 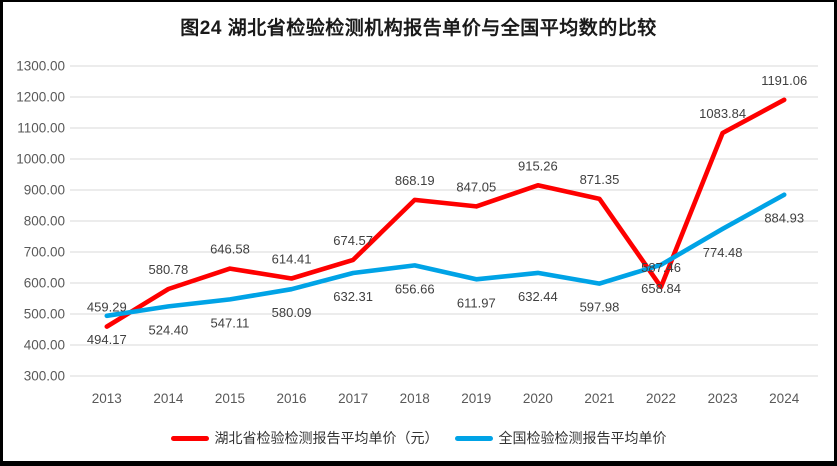 I want to click on y-axis-tick-label: 400.00, so click(x=44, y=345).